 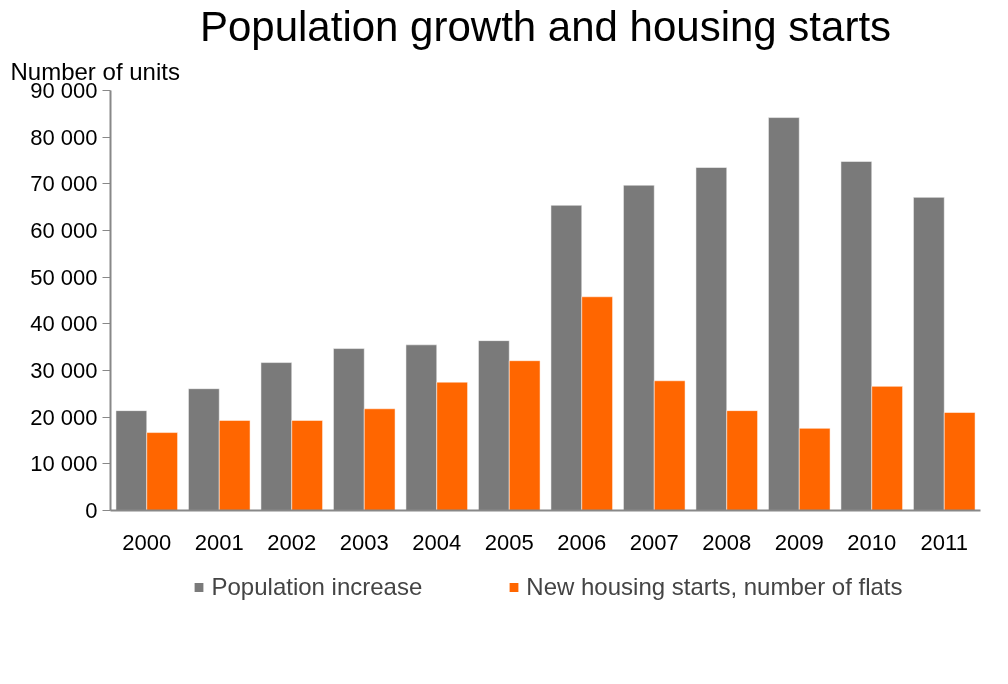 I want to click on x-tick-label: 2004, so click(x=437, y=542).